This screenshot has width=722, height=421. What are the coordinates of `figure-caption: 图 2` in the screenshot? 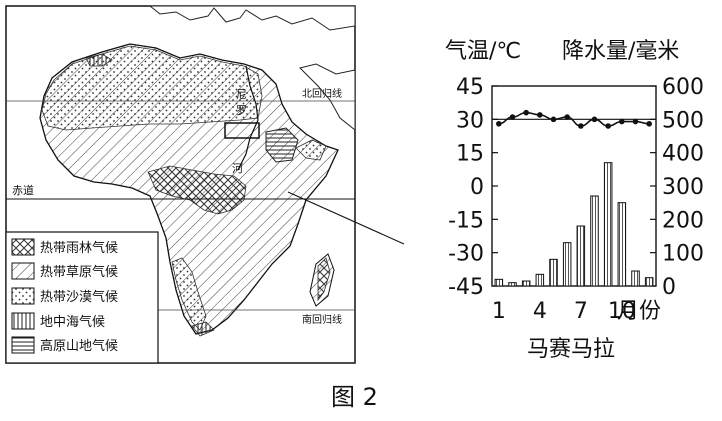 It's located at (354, 397).